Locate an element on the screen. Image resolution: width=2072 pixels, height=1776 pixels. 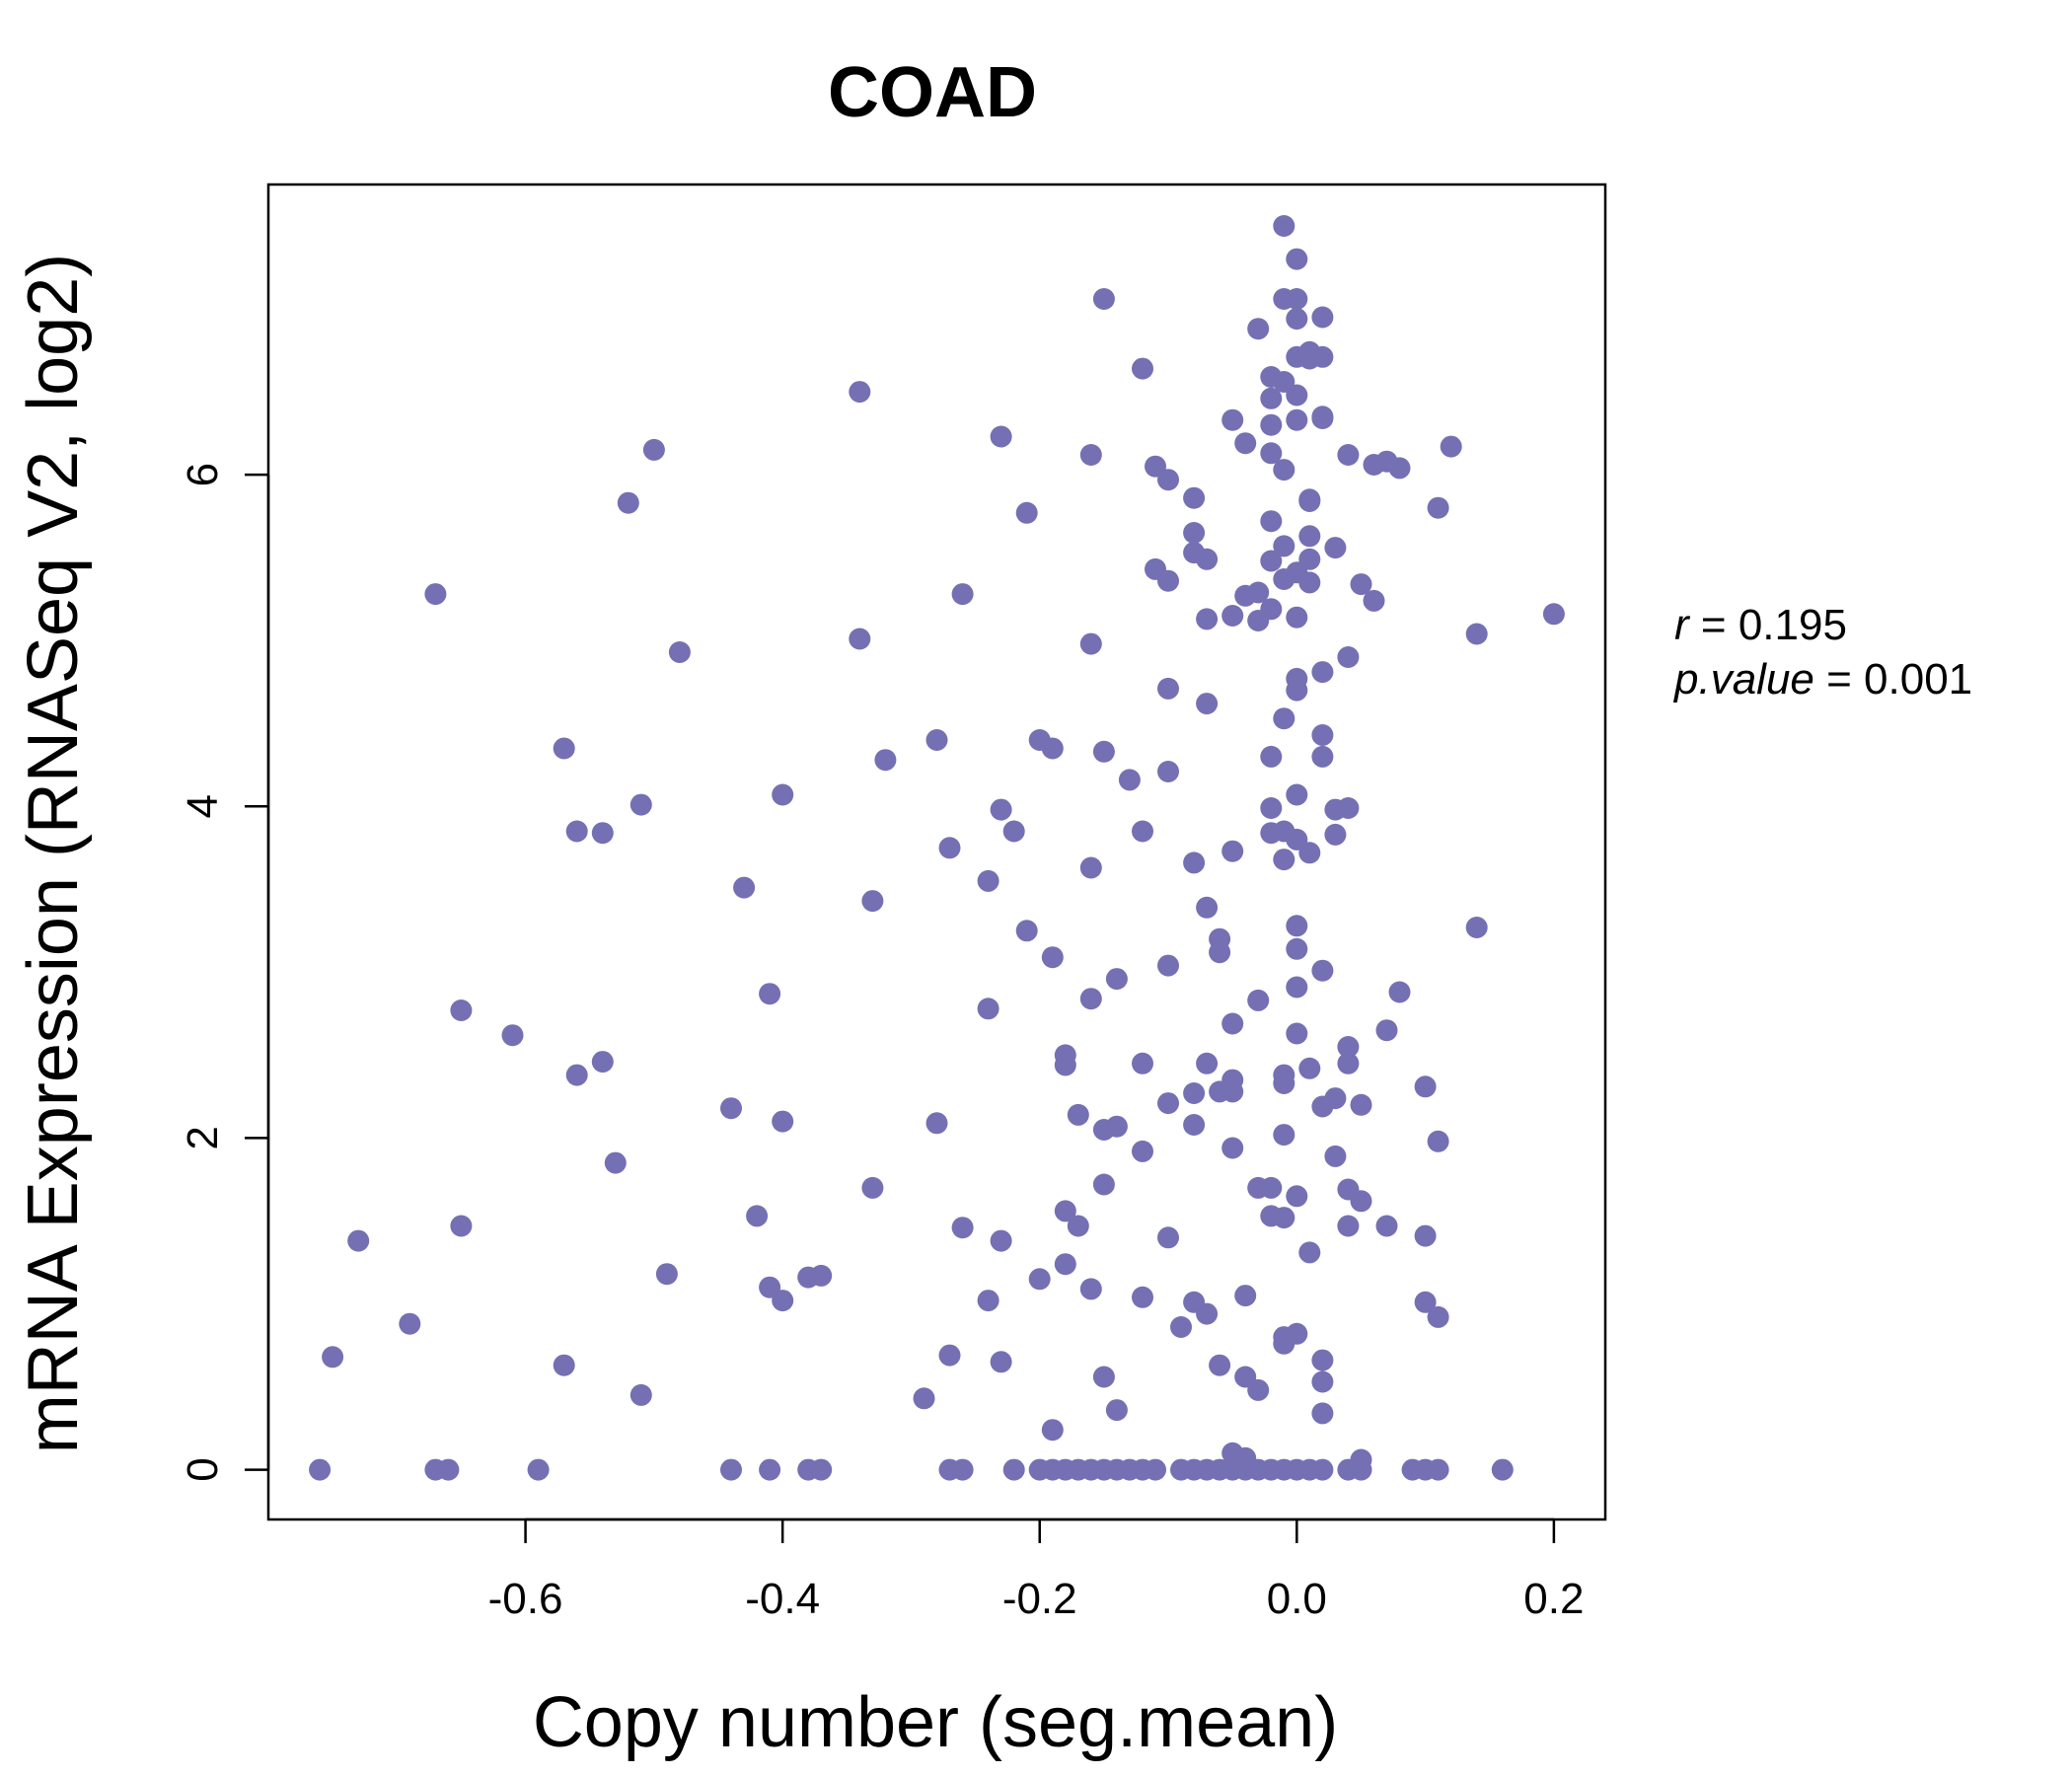
chart-title: COAD is located at coordinates (933, 93).